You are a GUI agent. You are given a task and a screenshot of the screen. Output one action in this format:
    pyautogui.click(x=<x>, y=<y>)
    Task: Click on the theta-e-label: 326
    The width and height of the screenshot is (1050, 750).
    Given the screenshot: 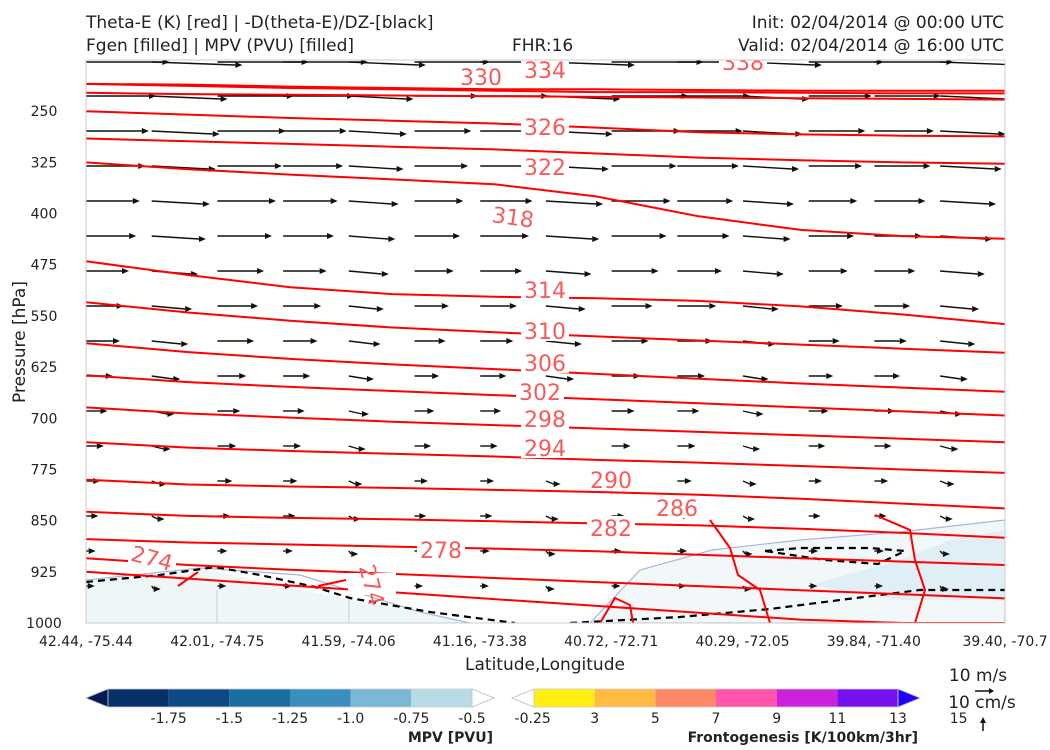 What is the action you would take?
    pyautogui.click(x=545, y=128)
    